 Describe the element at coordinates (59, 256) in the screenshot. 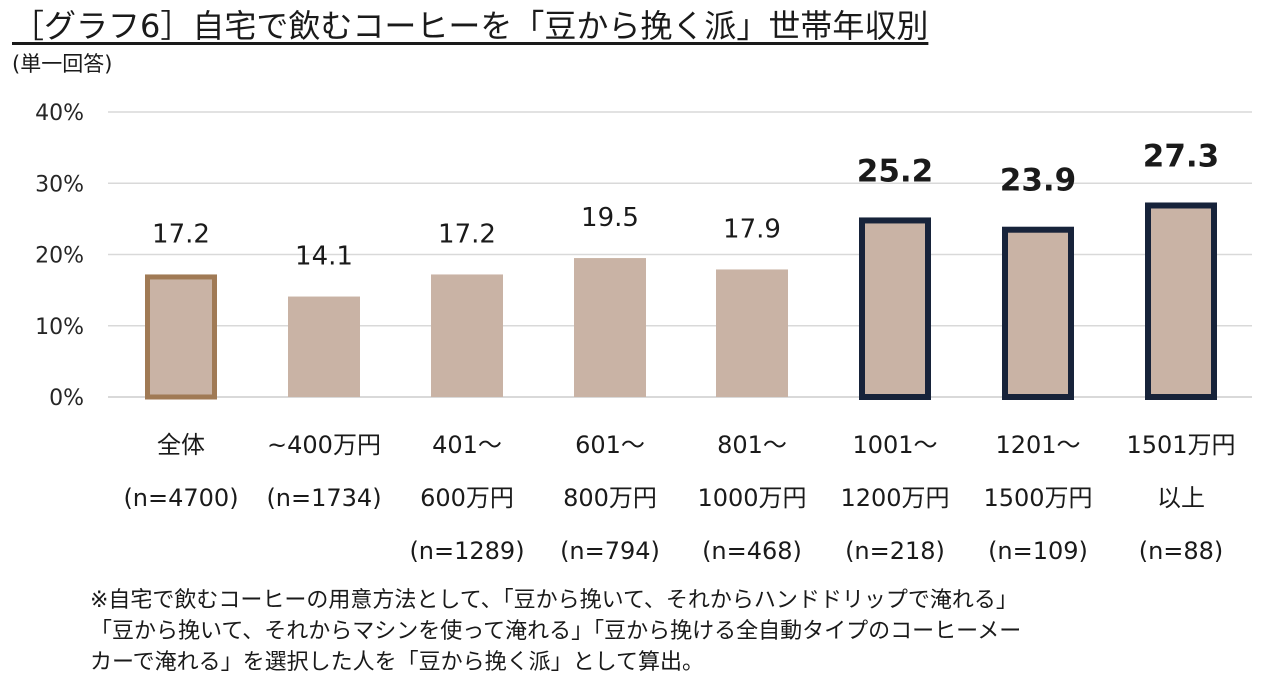

I see `y-tick-label: 20%` at that location.